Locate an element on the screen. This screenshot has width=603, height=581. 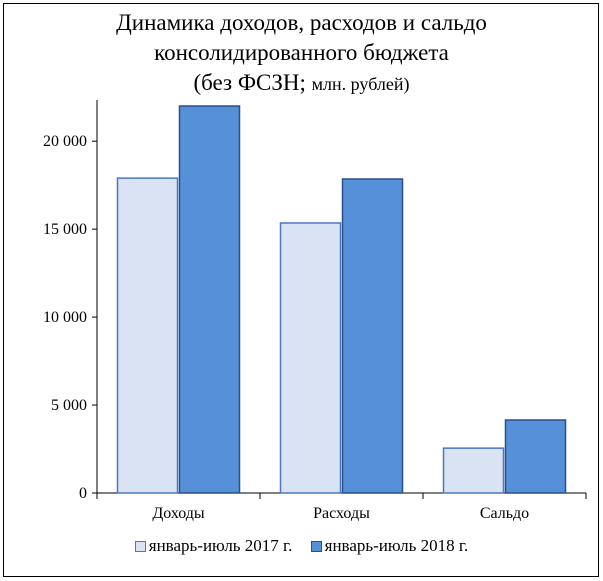
legend-label-2017: январь-июль 2017 г. is located at coordinates (220, 545).